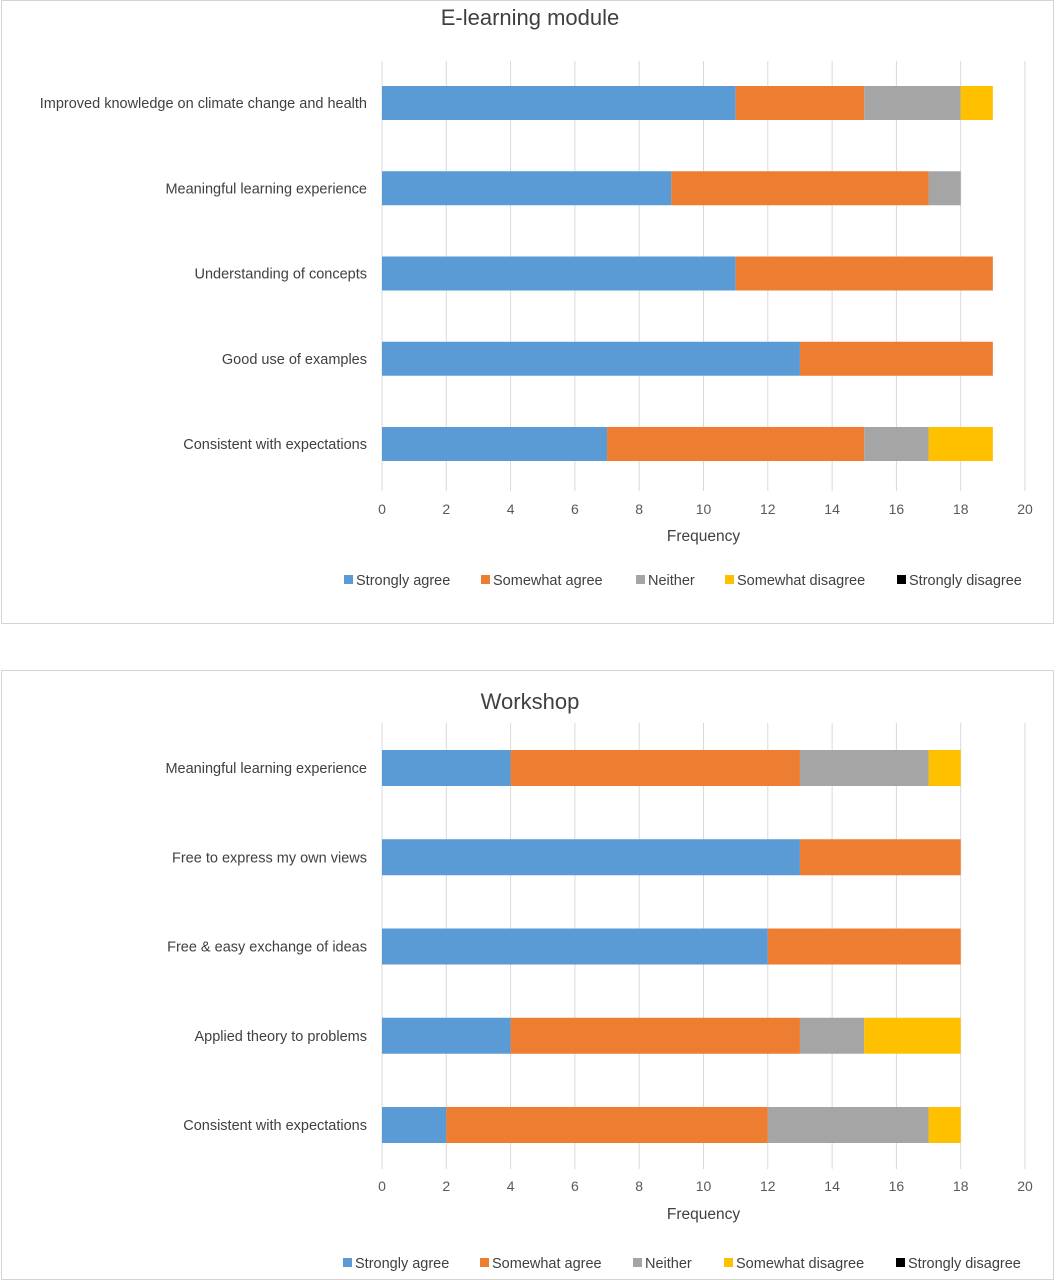  What do you see at coordinates (281, 1037) in the screenshot?
I see `category-label: Applied theory to problems` at bounding box center [281, 1037].